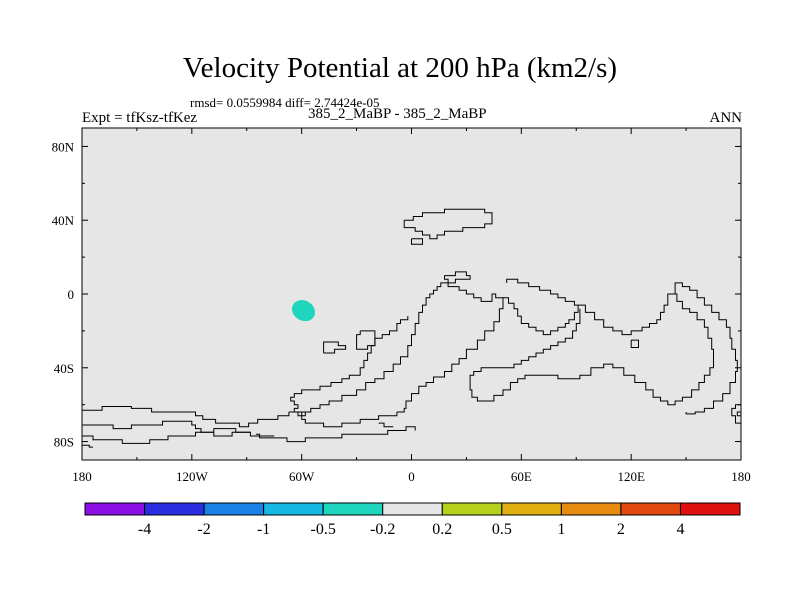  I want to click on colorbar-label: -2, so click(203, 529).